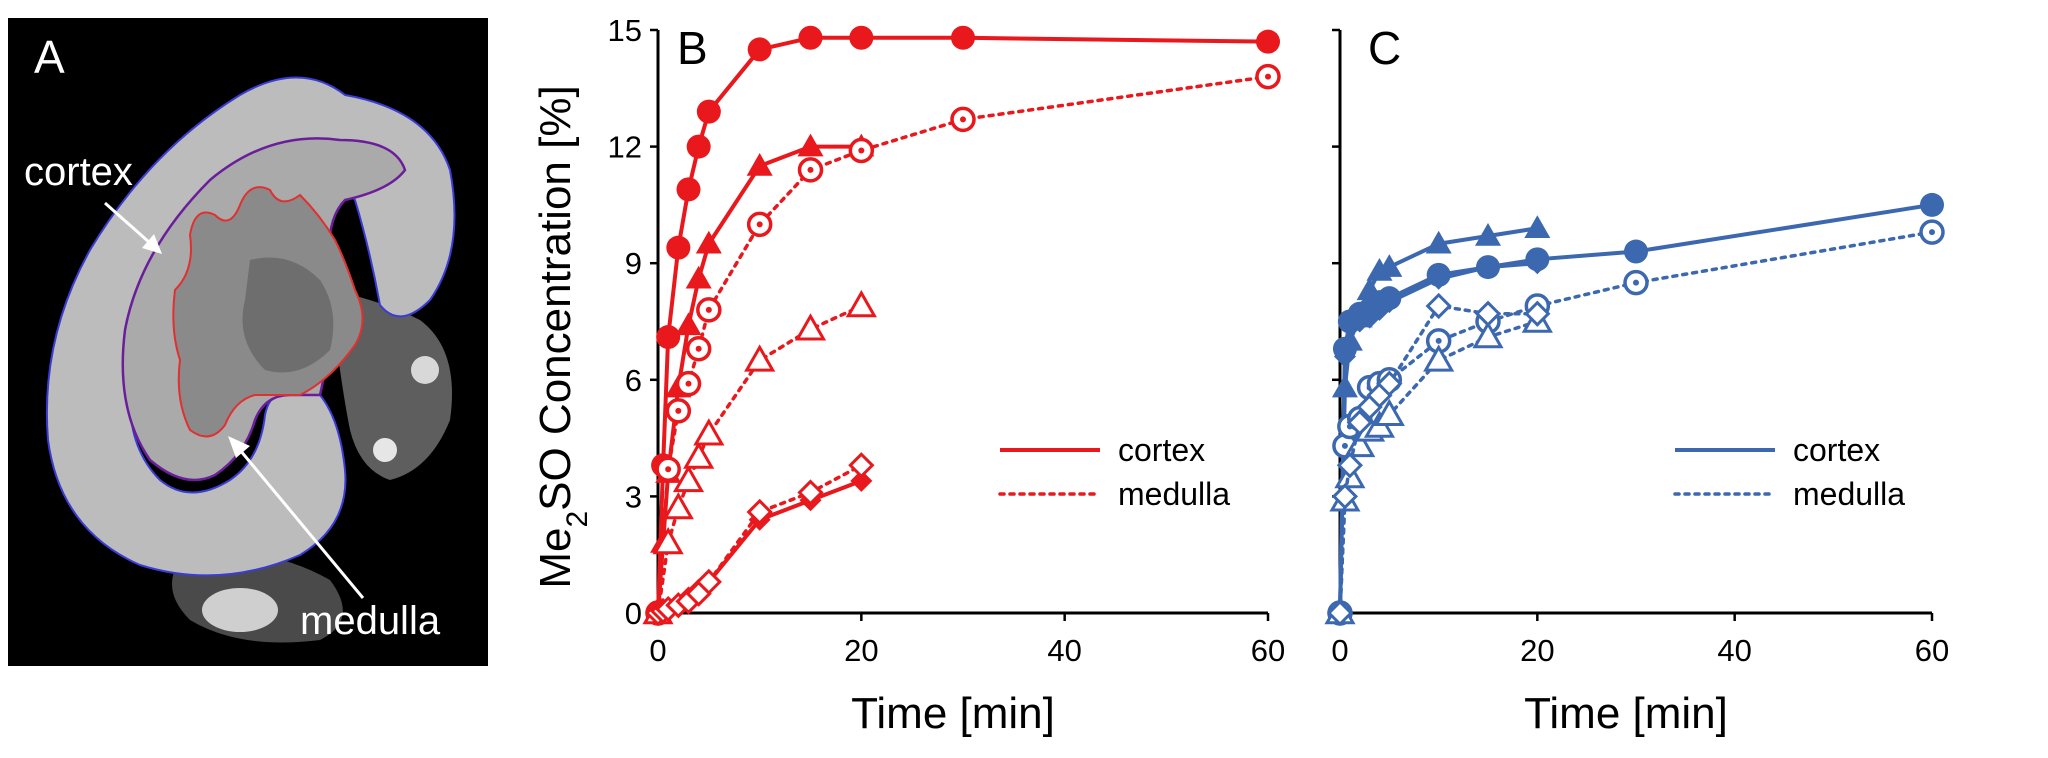 This screenshot has height=758, width=2048. I want to click on y-tick-label: 15, so click(625, 30).